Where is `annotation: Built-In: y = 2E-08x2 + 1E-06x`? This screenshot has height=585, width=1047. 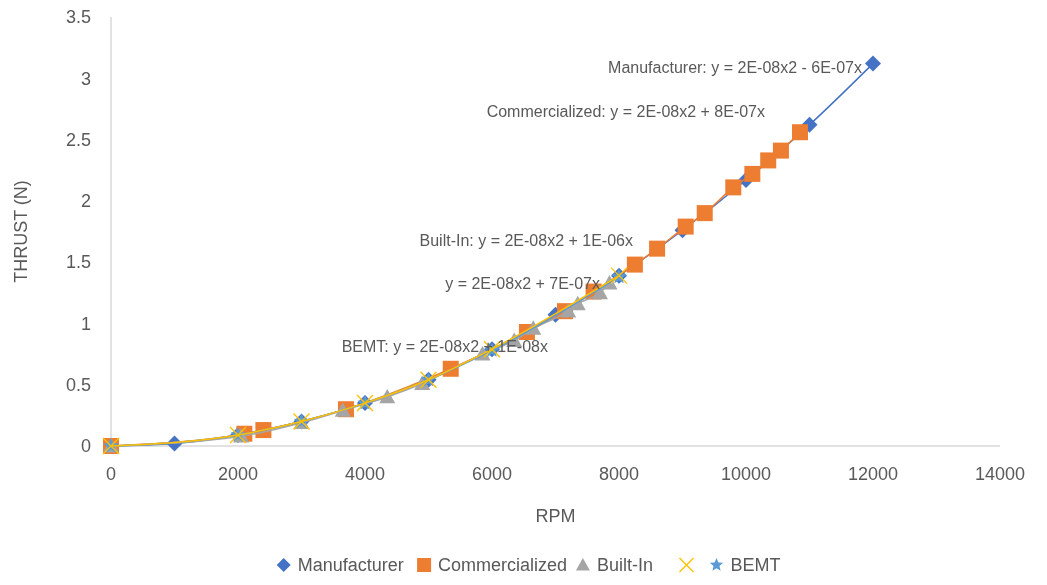 annotation: Built-In: y = 2E-08x2 + 1E-06x is located at coordinates (526, 240).